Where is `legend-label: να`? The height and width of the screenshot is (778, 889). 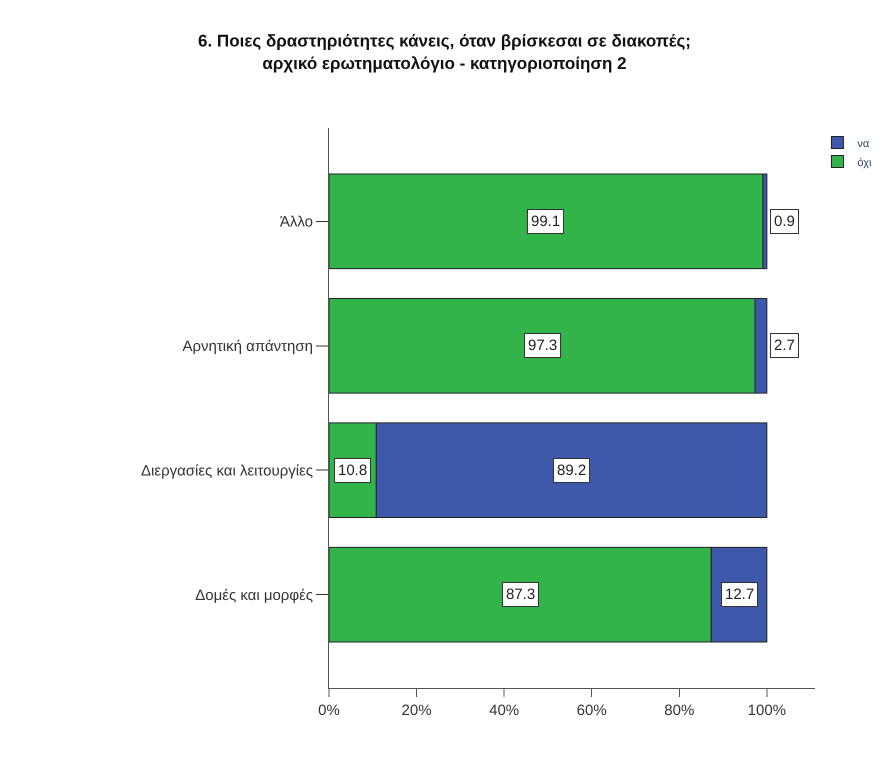
legend-label: να is located at coordinates (863, 144).